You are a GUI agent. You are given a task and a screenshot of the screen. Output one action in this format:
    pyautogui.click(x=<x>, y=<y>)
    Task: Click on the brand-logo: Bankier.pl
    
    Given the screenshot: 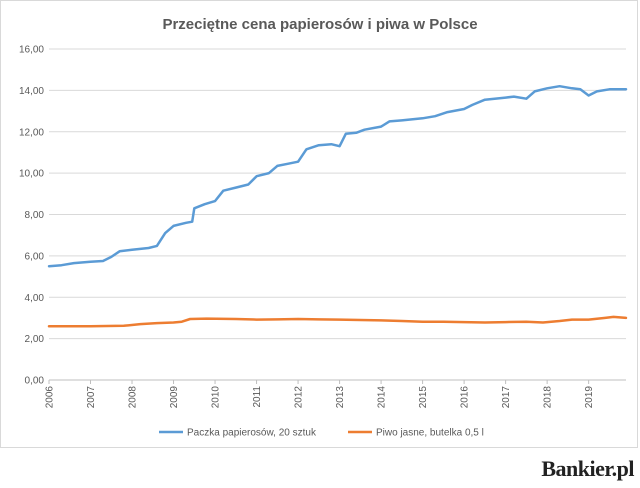 What is the action you would take?
    pyautogui.click(x=587, y=468)
    